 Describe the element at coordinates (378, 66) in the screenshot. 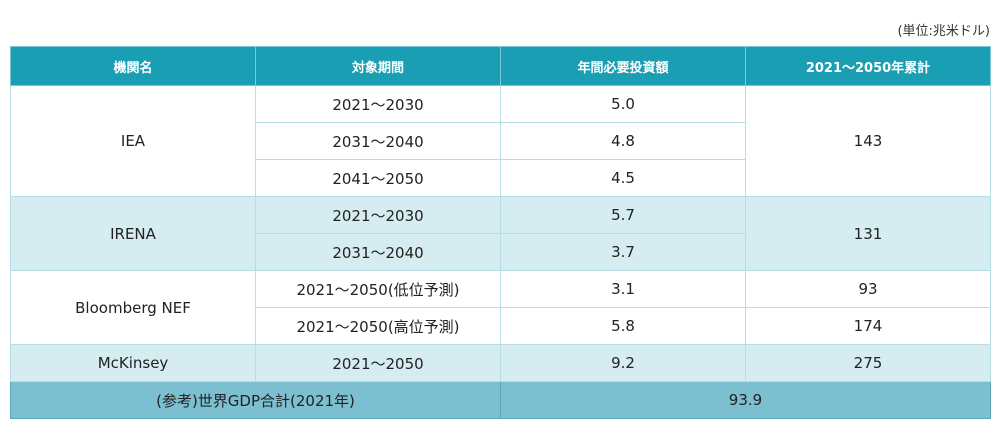

I see `header-period: 対象期間` at that location.